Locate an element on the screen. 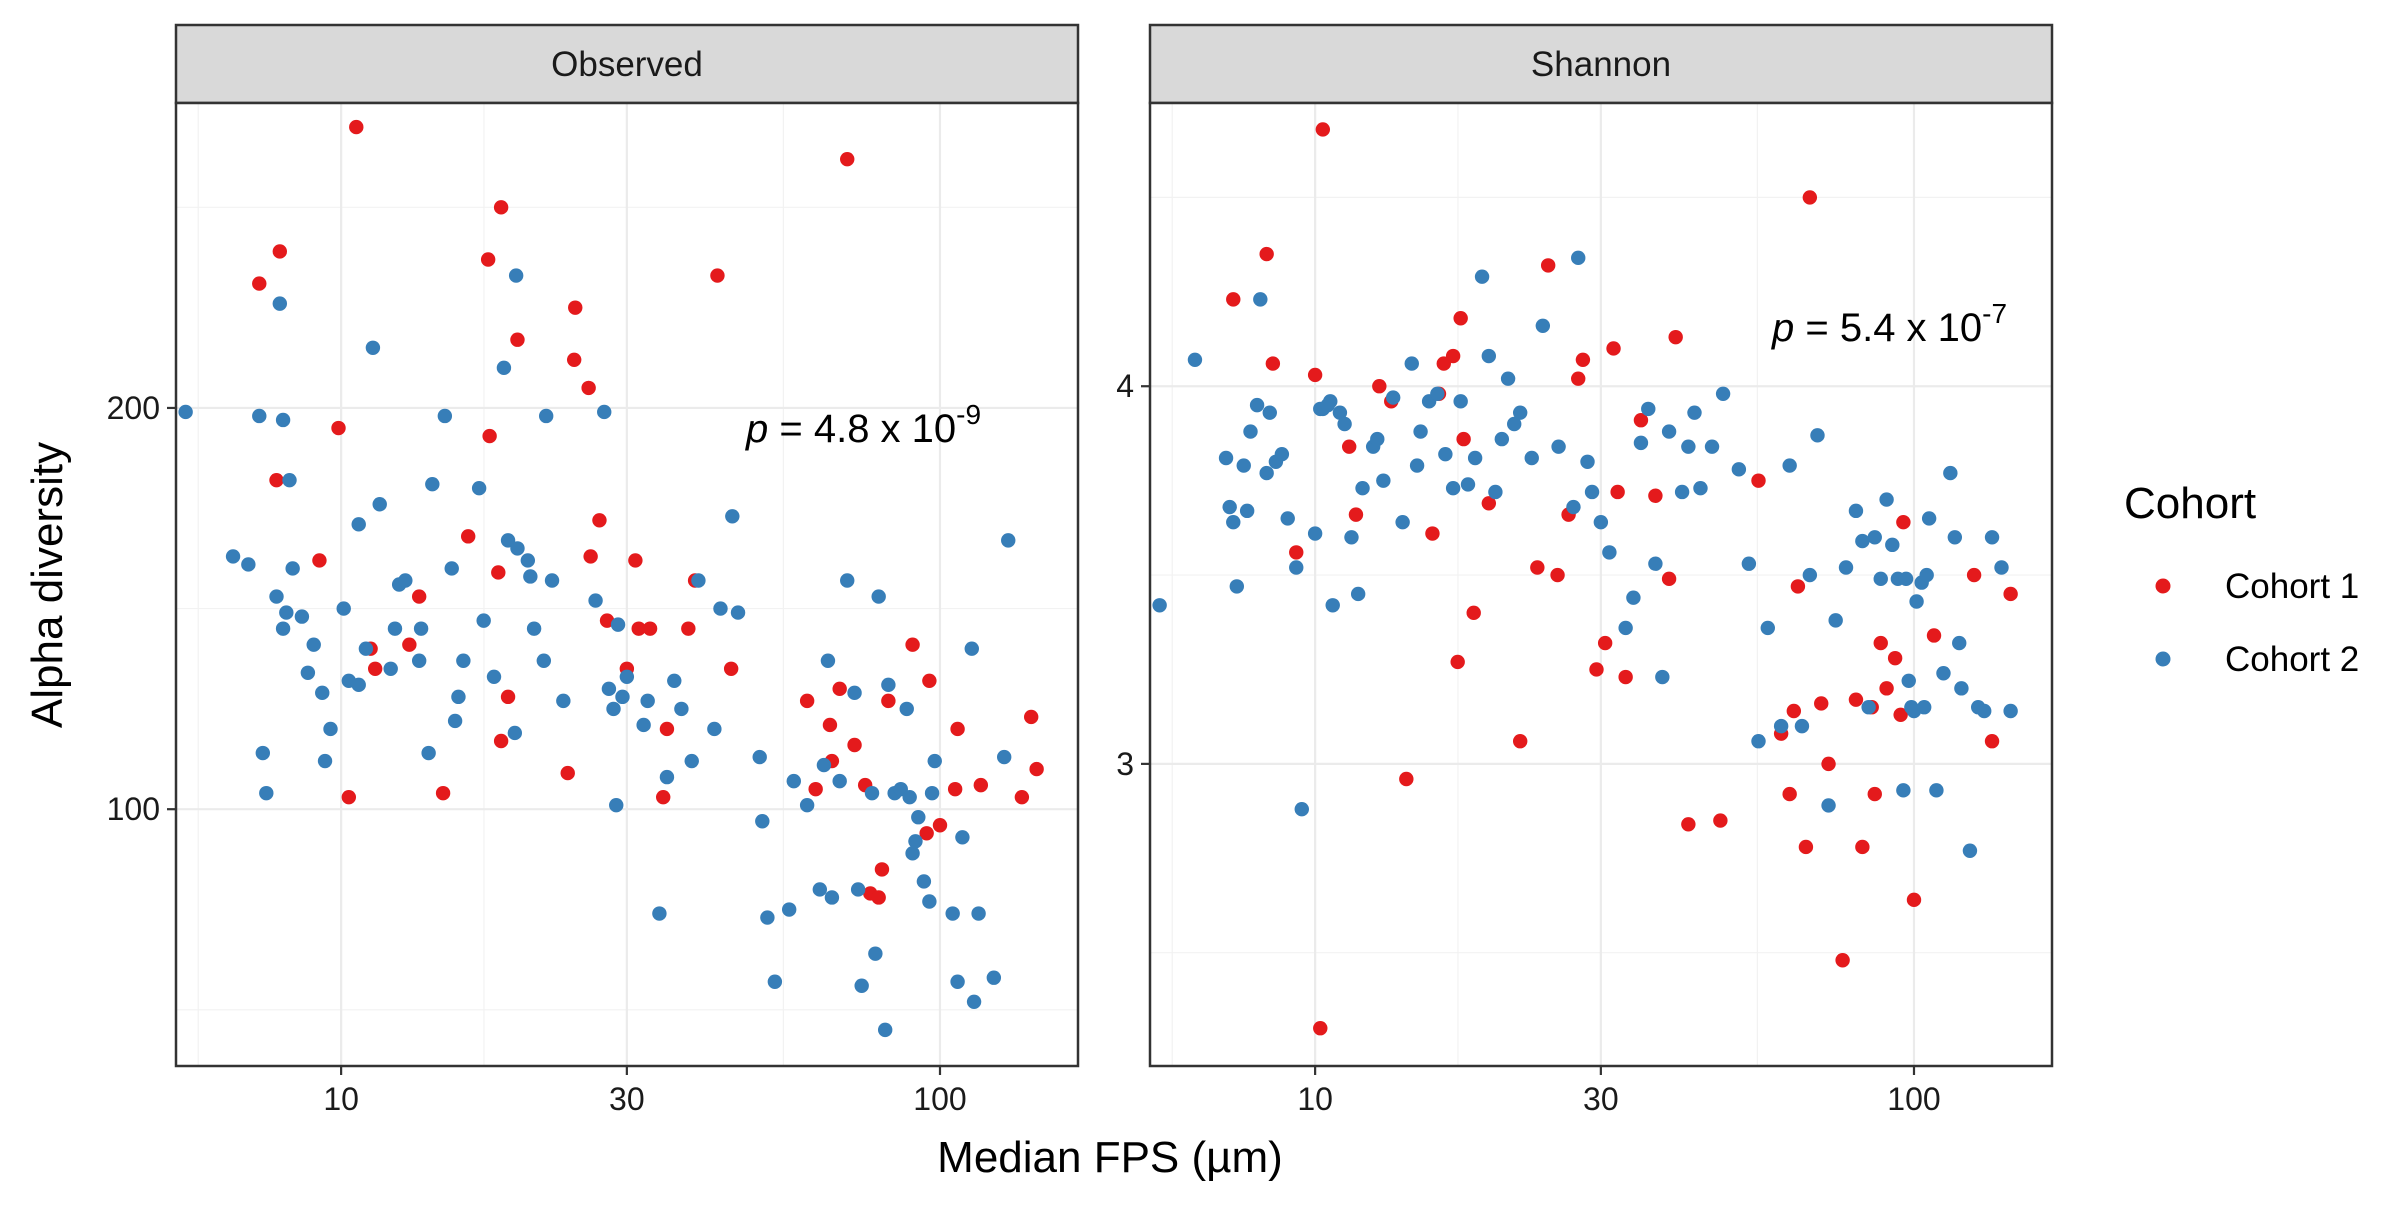 This screenshot has width=2400, height=1205. x-tick-label: 30 is located at coordinates (1601, 1099).